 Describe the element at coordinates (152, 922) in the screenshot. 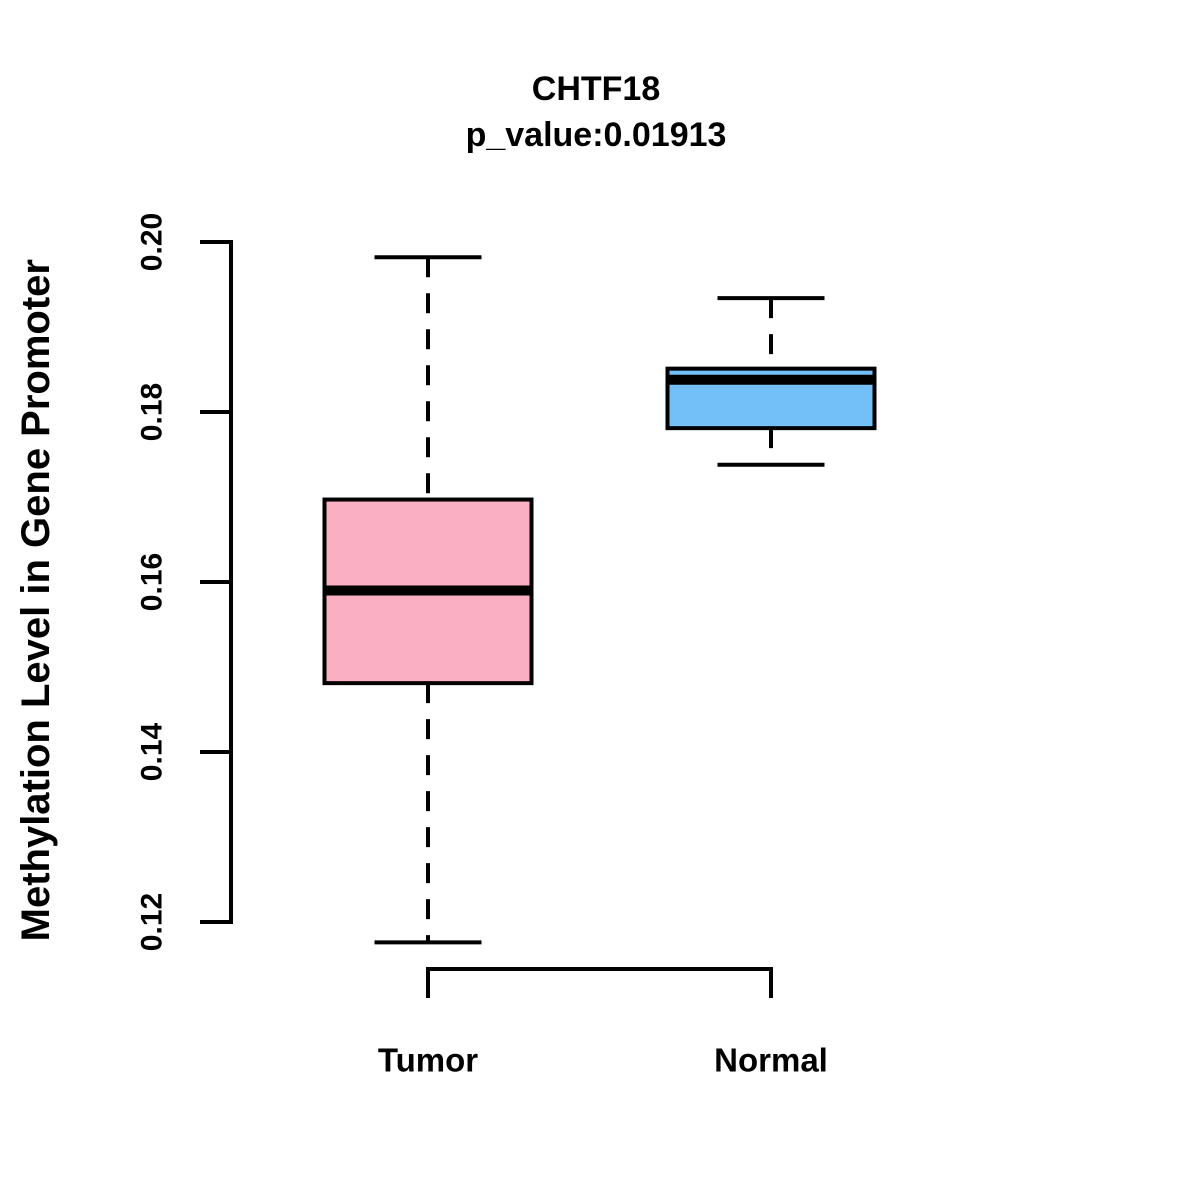

I see `y-axis-tick-label: 0.12` at that location.